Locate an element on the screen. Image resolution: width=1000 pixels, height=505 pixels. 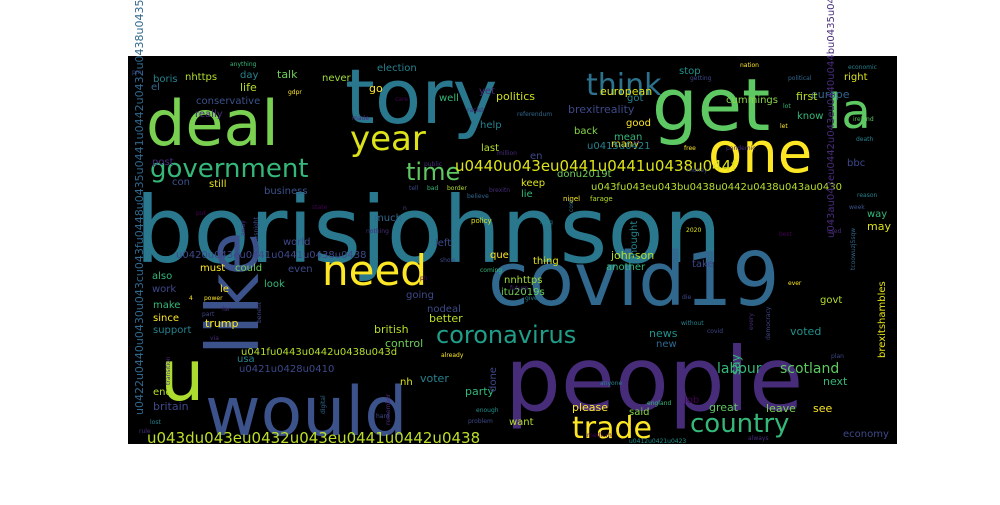
word-191: ph is located at coordinates (424, 278).